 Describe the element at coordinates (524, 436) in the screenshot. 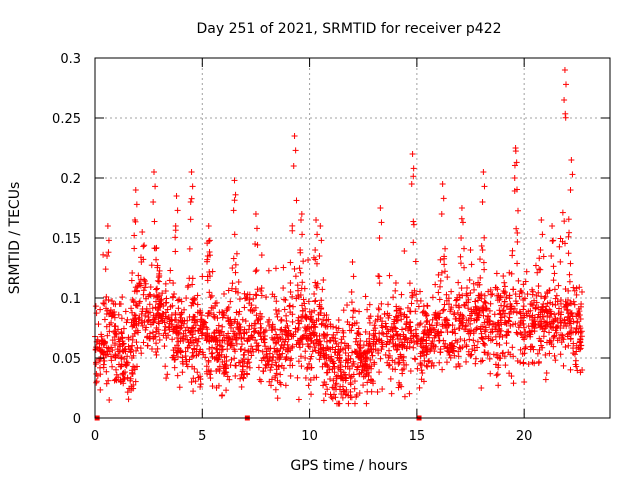

I see `x-tick-label: 20` at that location.